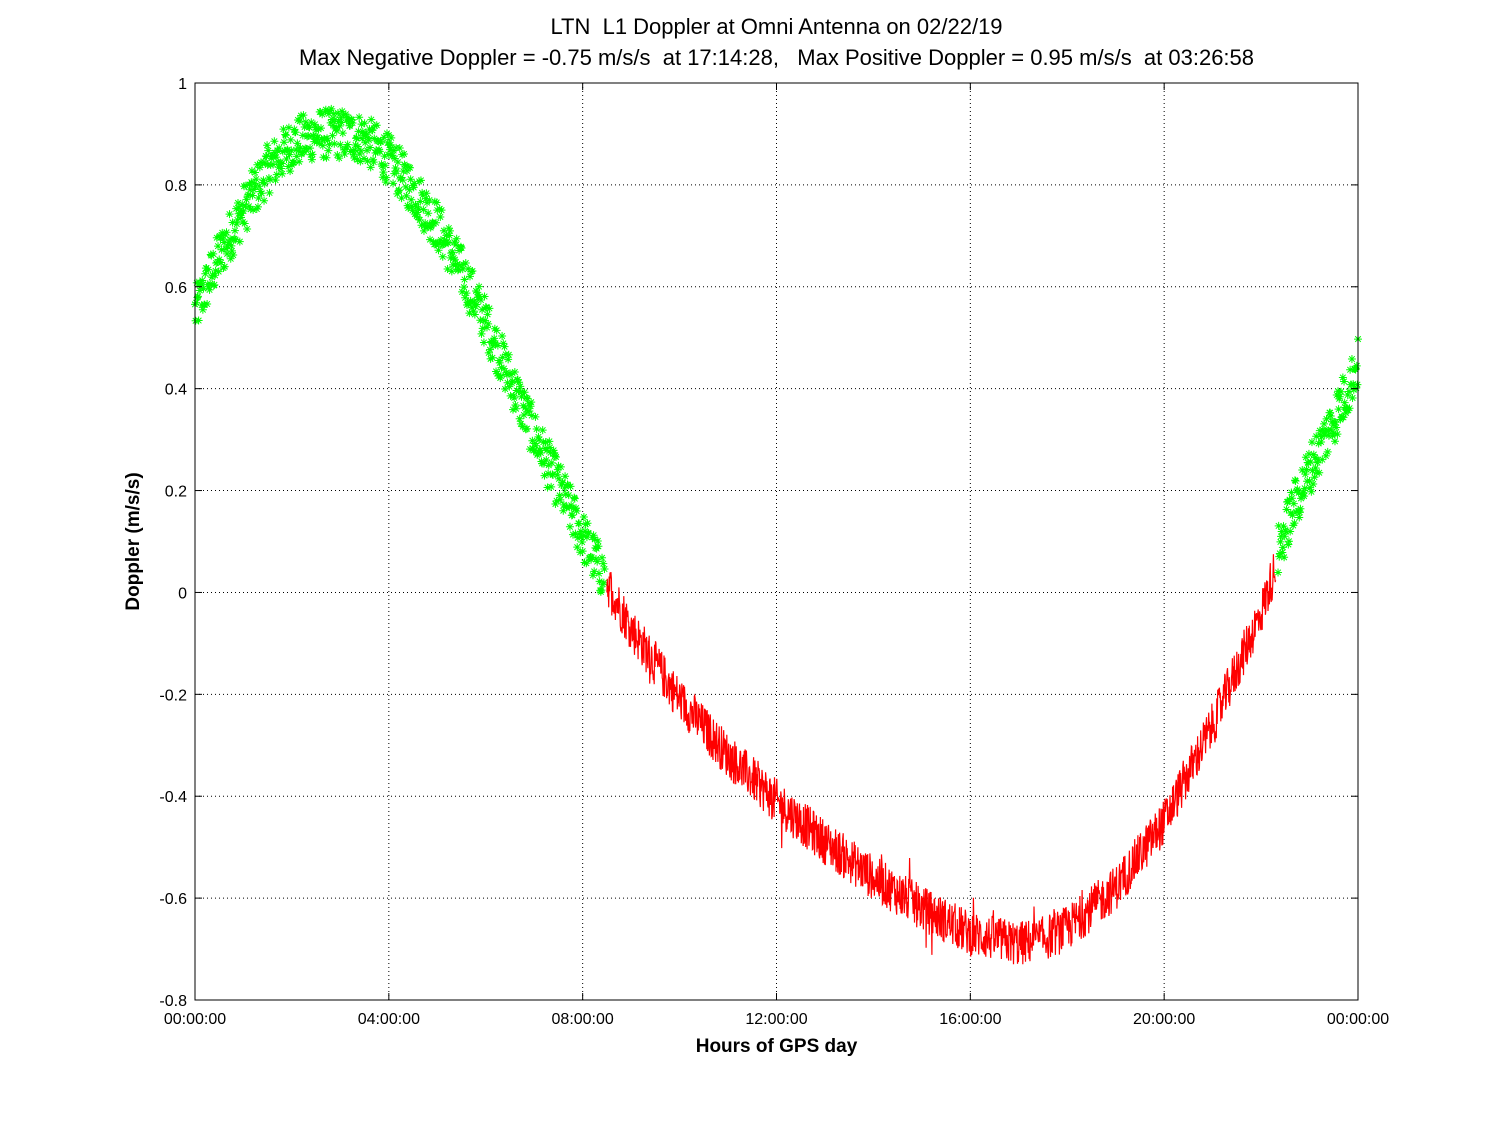 Image resolution: width=1500 pixels, height=1125 pixels. I want to click on y-tick-label: -0.8, so click(173, 1001).